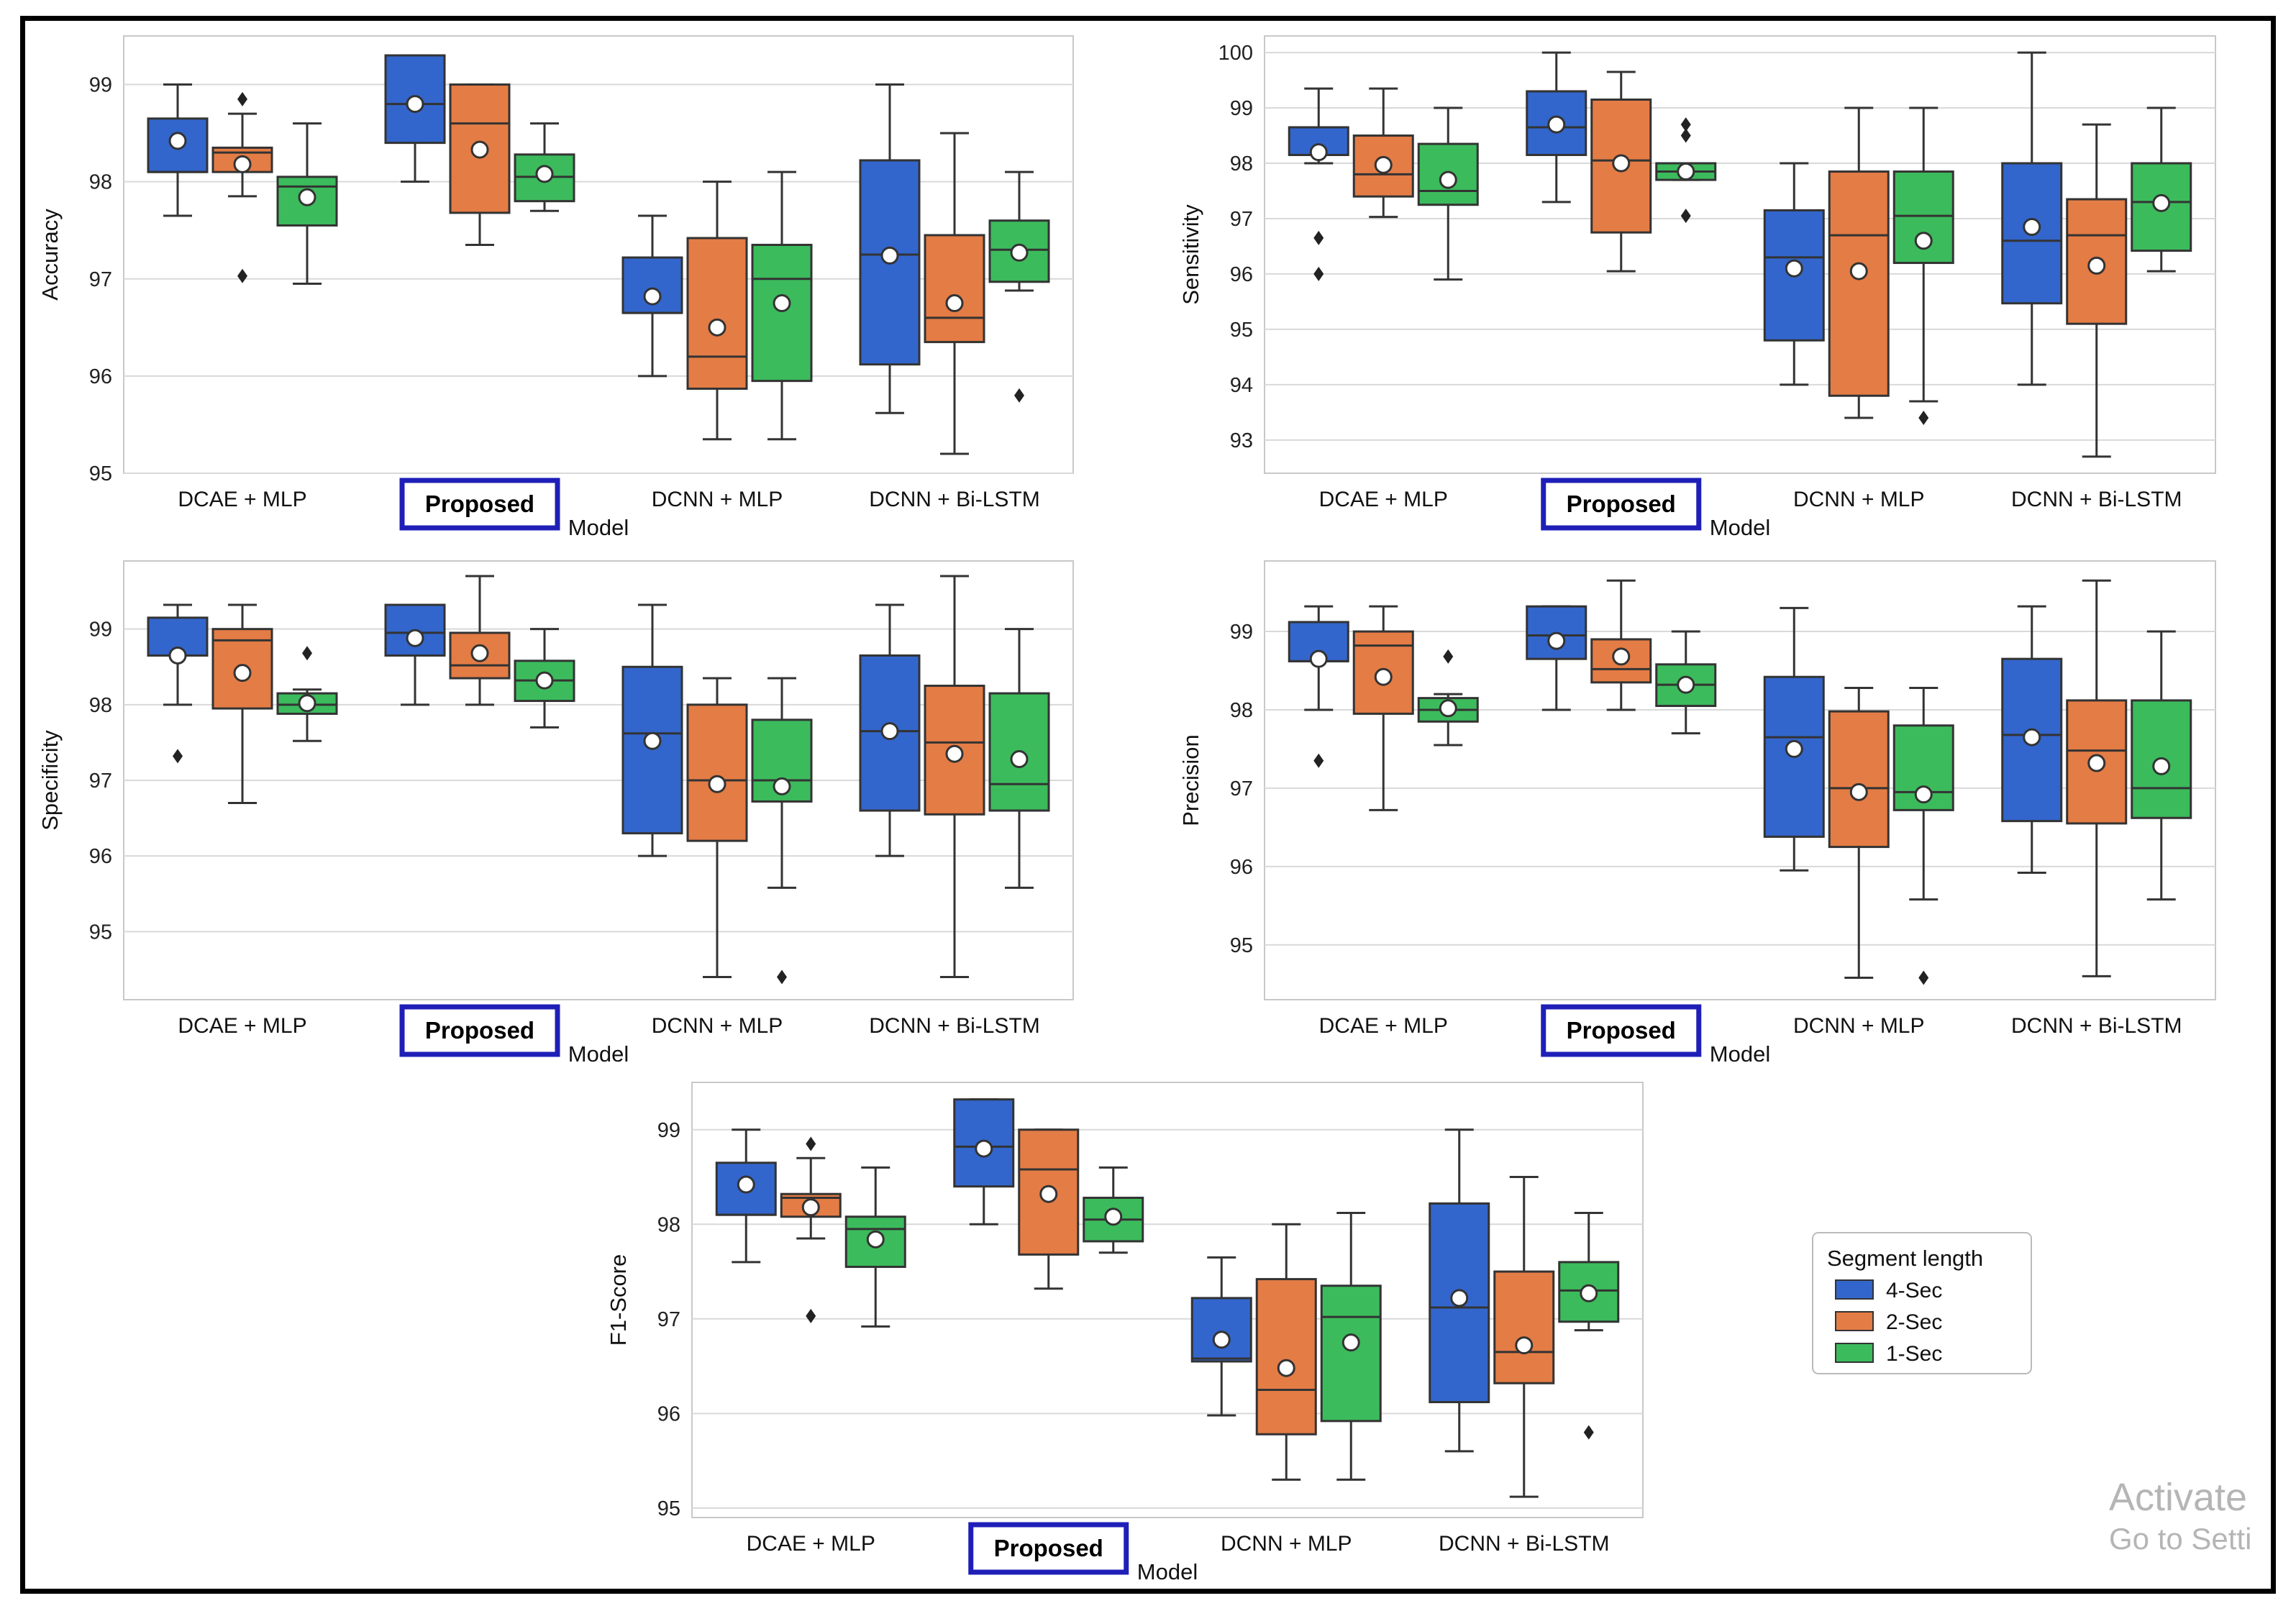 The width and height of the screenshot is (2296, 1611). I want to click on accuracy-dcae-mlp-1-sec-mean-marker, so click(307, 197).